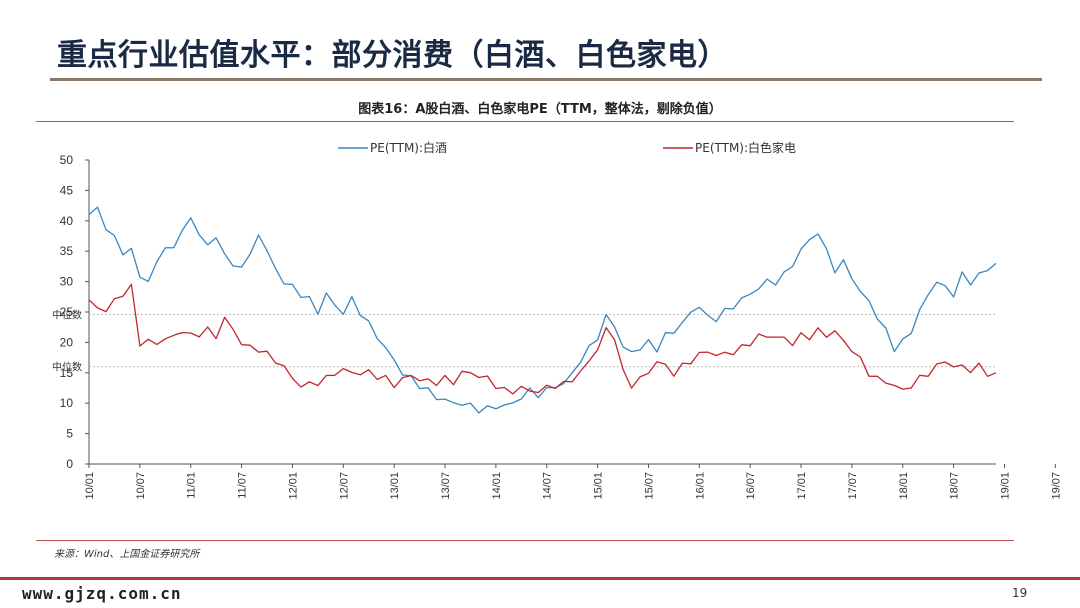  I want to click on x-tick-label: 10/01, so click(90, 486).